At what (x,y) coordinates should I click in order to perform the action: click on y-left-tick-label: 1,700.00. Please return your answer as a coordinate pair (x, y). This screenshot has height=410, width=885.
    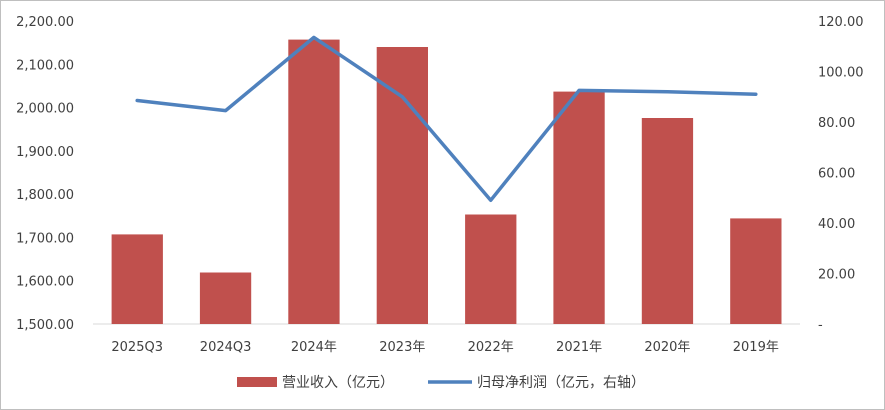
    Looking at the image, I should click on (45, 238).